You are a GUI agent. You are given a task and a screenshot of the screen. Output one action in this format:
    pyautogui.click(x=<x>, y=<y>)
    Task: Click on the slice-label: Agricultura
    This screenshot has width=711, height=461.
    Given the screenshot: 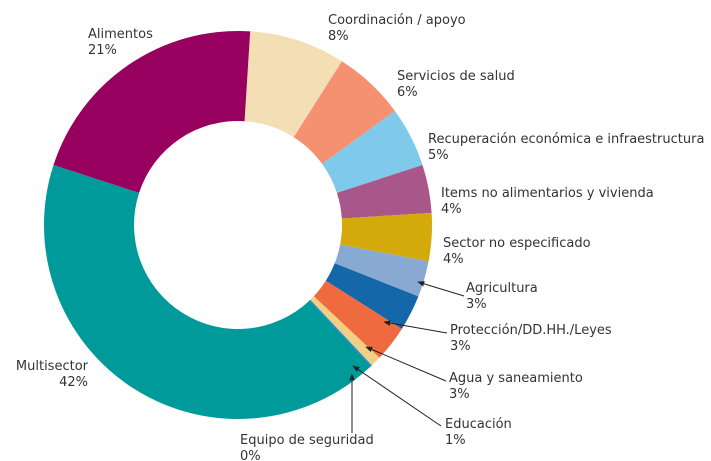 What is the action you would take?
    pyautogui.click(x=502, y=288)
    